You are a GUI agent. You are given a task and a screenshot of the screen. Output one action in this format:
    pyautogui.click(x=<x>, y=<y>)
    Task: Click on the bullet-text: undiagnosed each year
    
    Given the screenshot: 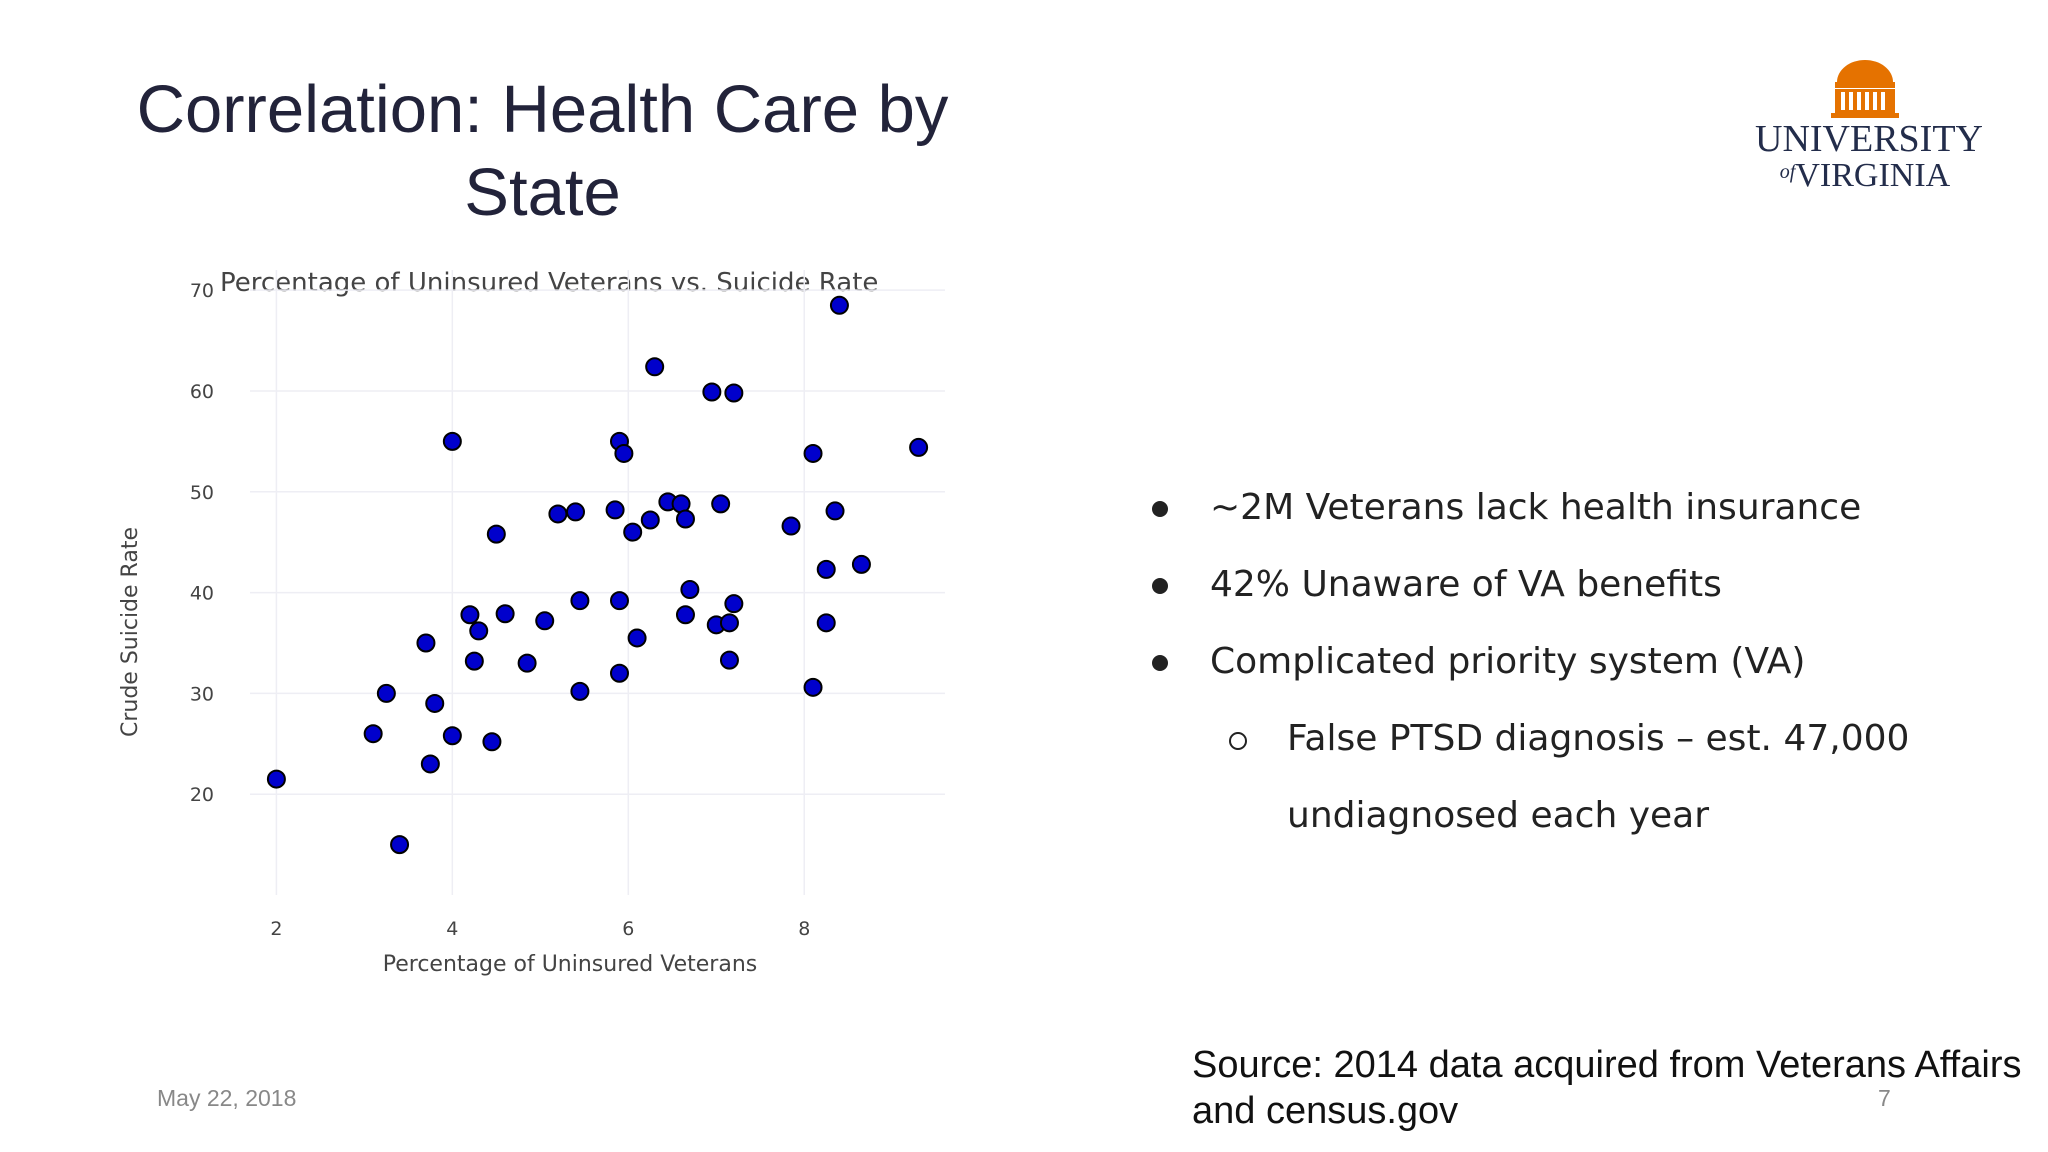 What is the action you would take?
    pyautogui.click(x=1498, y=815)
    